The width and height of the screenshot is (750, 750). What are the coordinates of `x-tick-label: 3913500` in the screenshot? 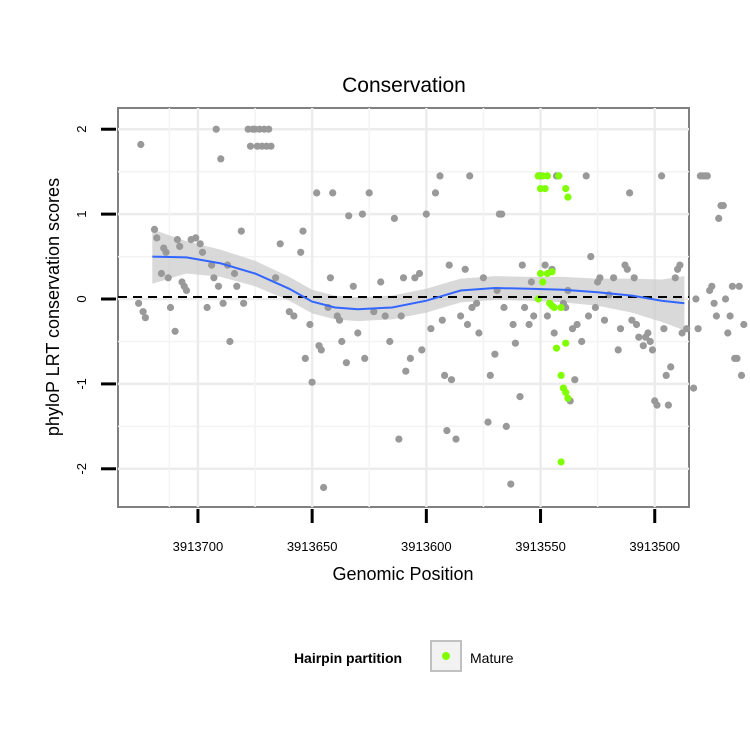 It's located at (654, 546).